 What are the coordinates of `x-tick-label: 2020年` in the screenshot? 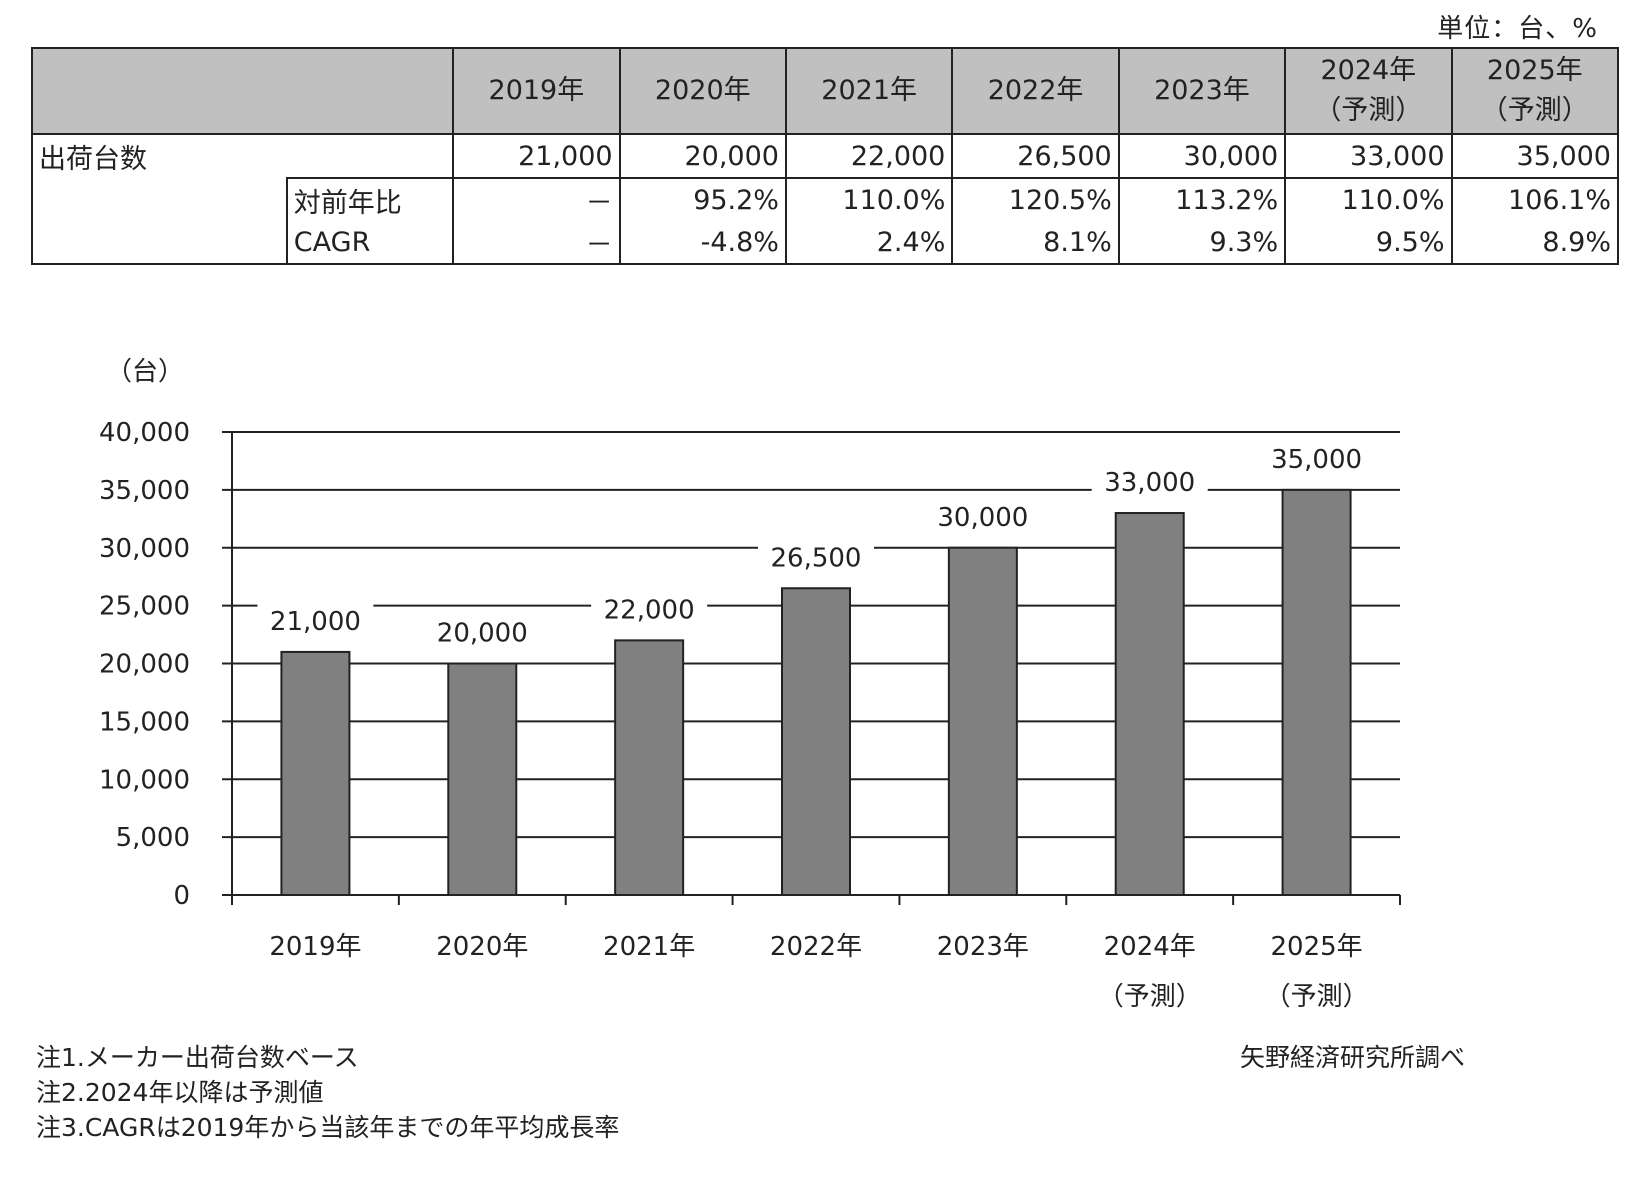 It's located at (482, 947).